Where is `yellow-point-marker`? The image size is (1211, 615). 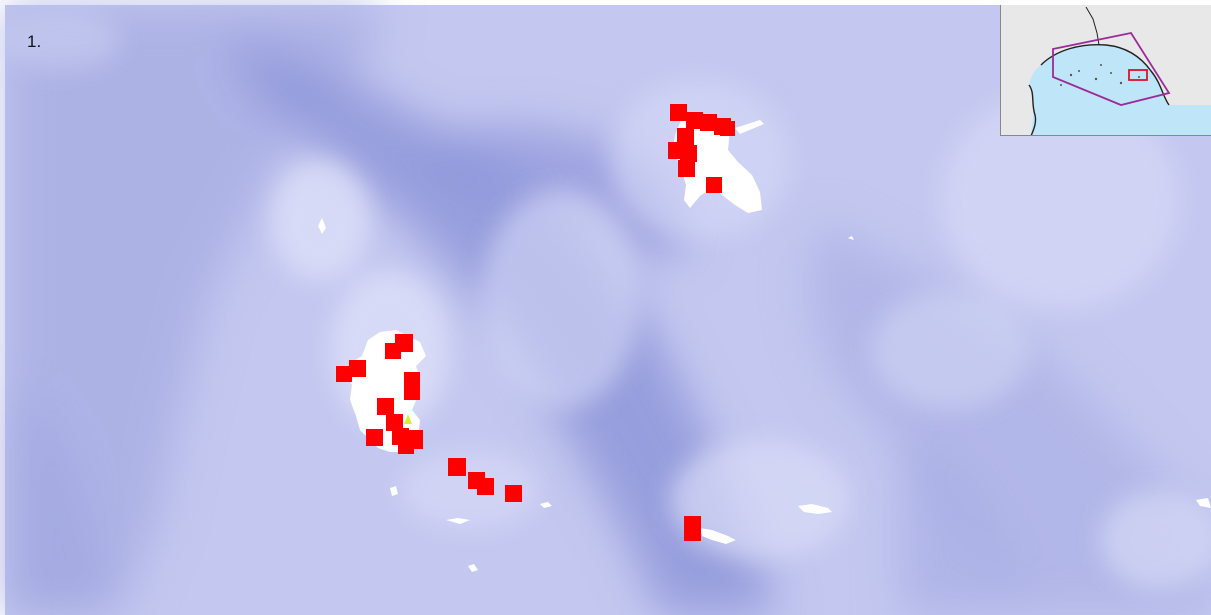 yellow-point-marker is located at coordinates (408, 419).